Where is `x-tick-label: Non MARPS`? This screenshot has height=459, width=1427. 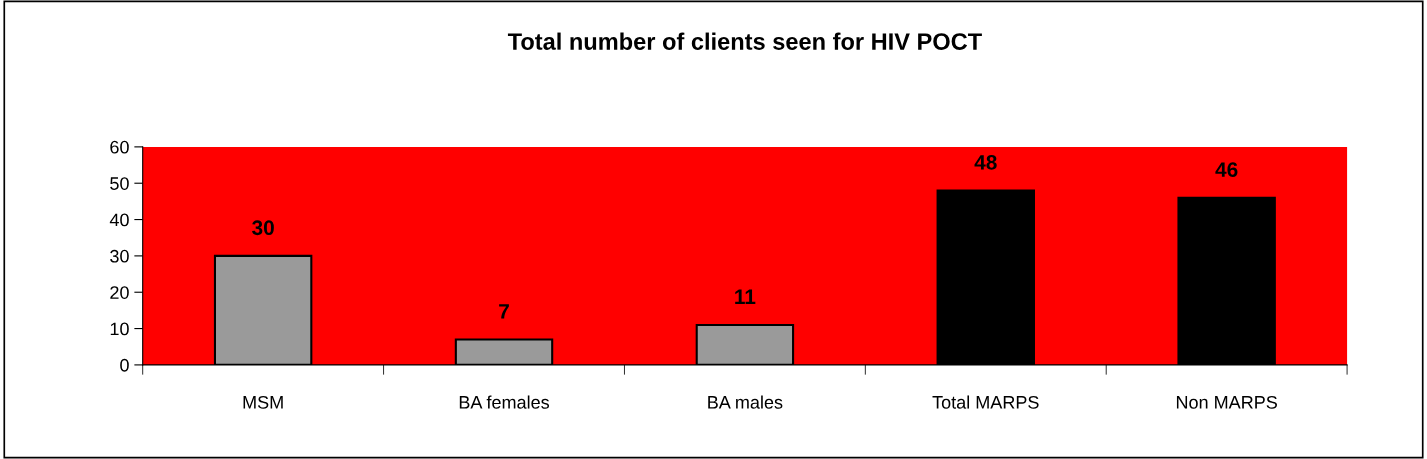
x-tick-label: Non MARPS is located at coordinates (1226, 402).